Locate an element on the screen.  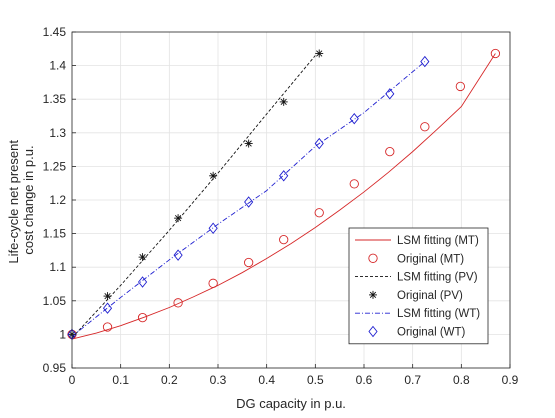
y-tick-label: 1.25 is located at coordinates (55, 166).